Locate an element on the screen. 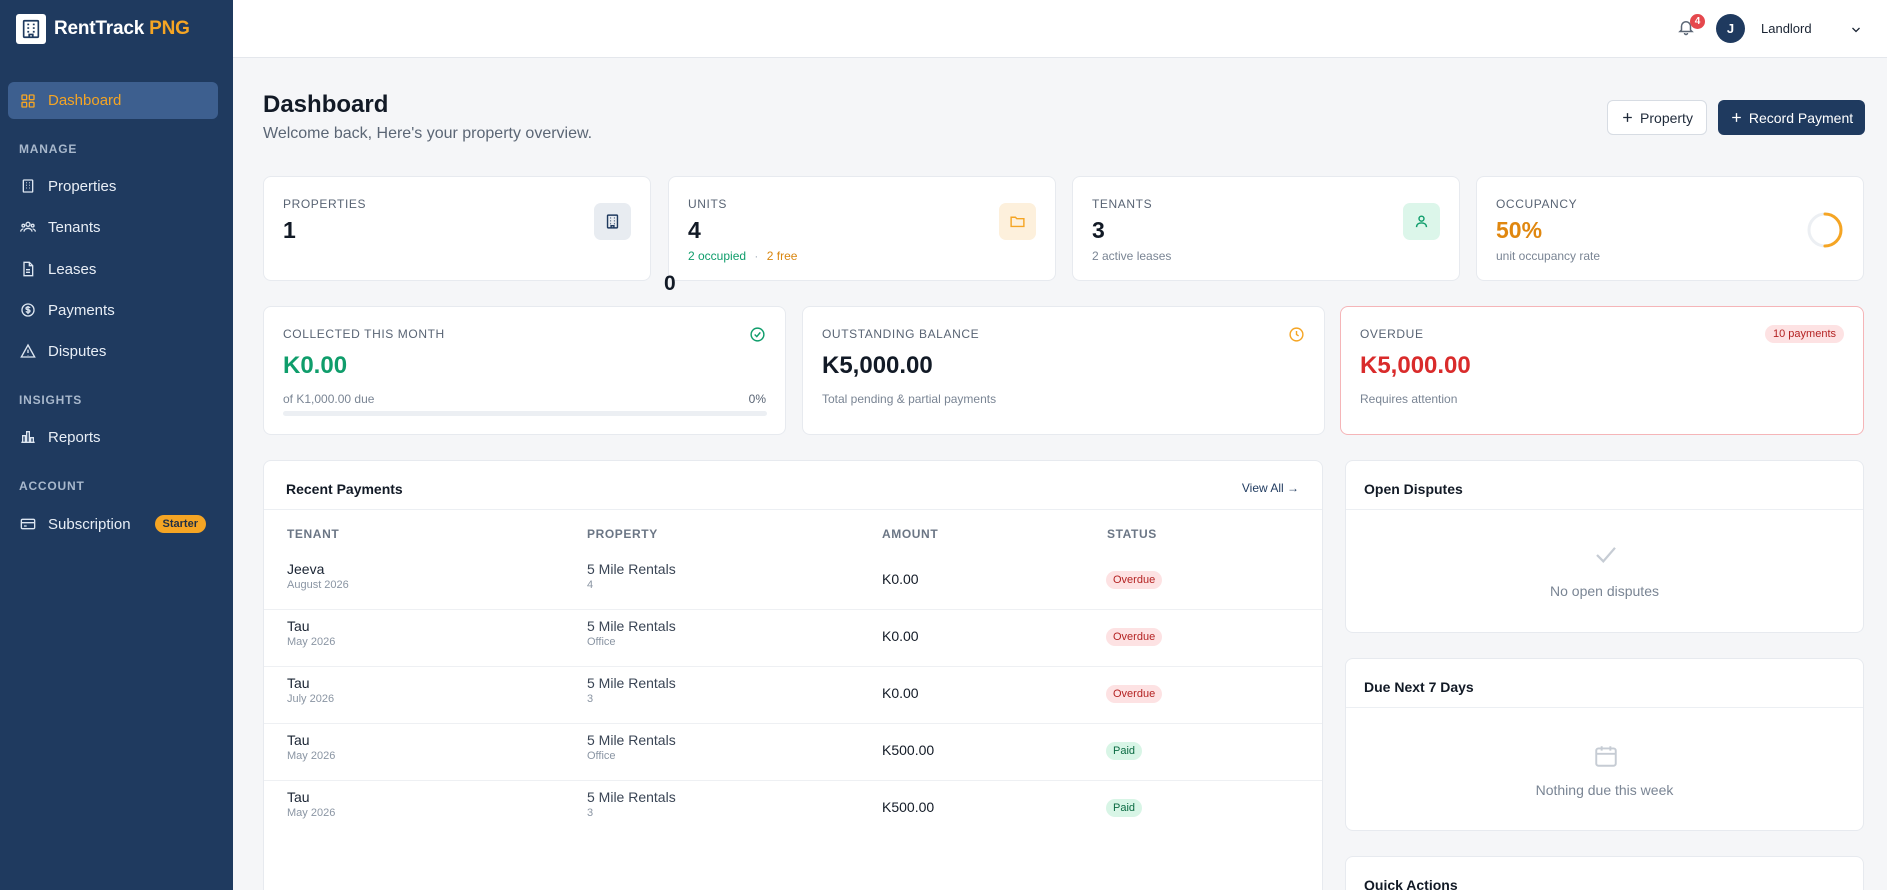 Image resolution: width=1887 pixels, height=890 pixels. bar-chart-icon is located at coordinates (28, 437).